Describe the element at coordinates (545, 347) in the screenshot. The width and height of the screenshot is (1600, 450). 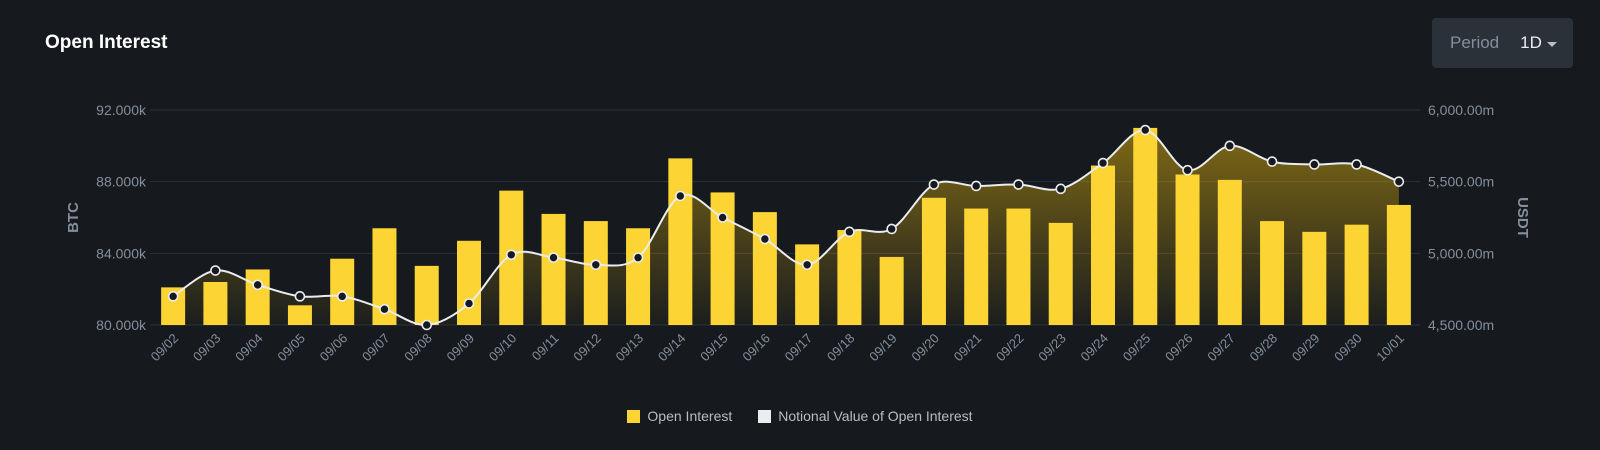
I see `x-tick-label: 09/11` at that location.